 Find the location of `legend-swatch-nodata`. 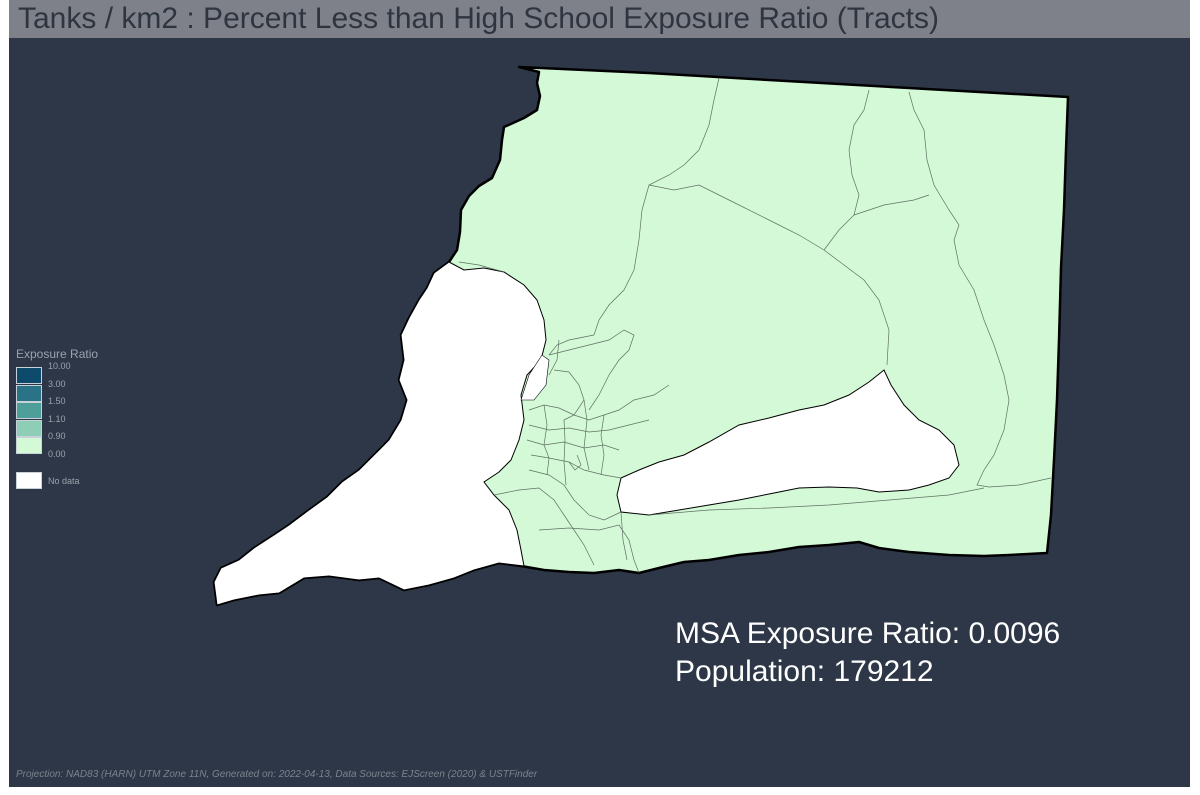

legend-swatch-nodata is located at coordinates (29, 480).